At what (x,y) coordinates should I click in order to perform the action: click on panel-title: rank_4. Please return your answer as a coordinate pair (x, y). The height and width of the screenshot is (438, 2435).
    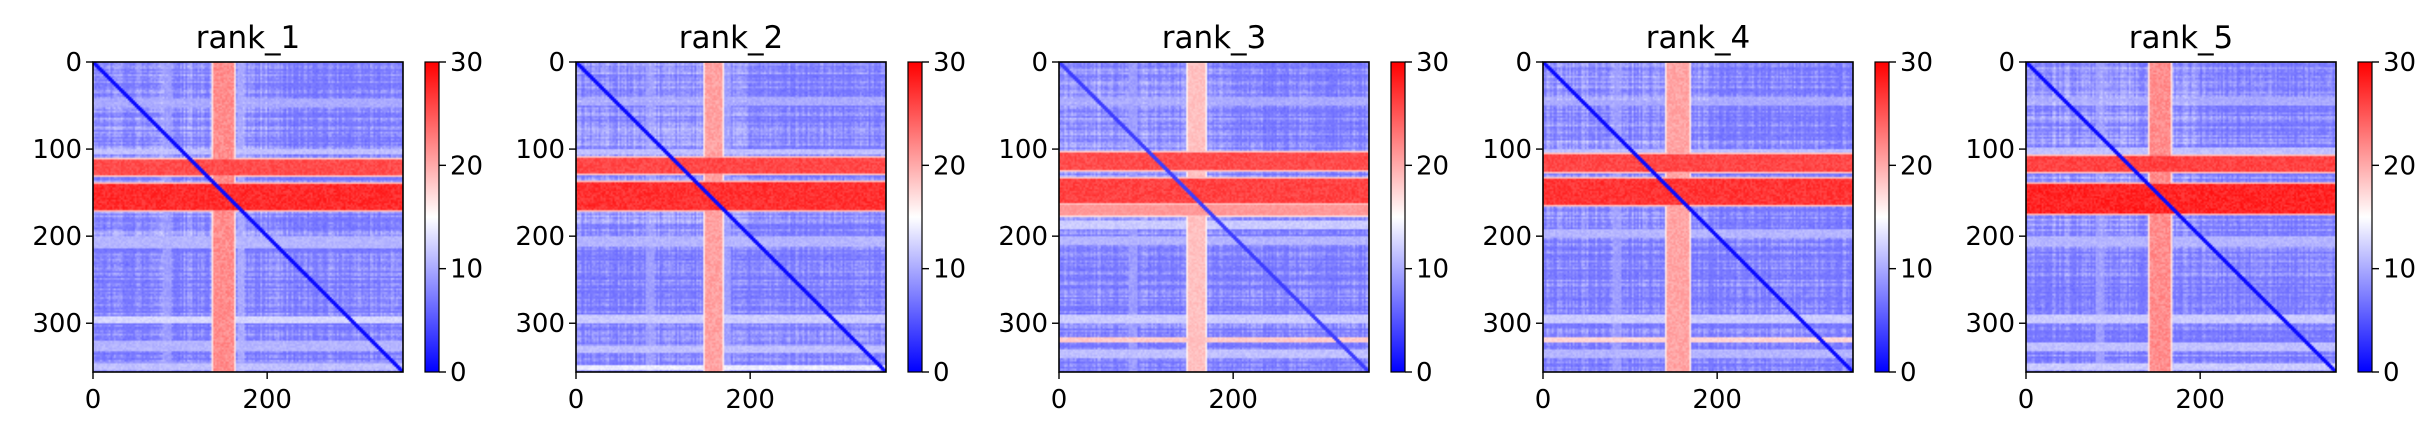
    Looking at the image, I should click on (1698, 38).